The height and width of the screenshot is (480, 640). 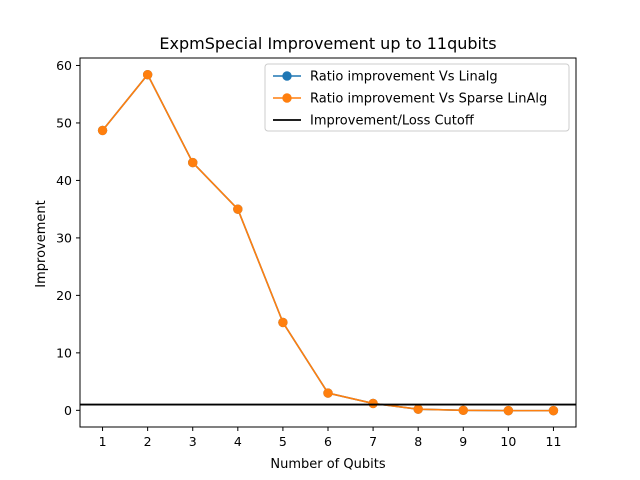 I want to click on legend-box, so click(x=417, y=97).